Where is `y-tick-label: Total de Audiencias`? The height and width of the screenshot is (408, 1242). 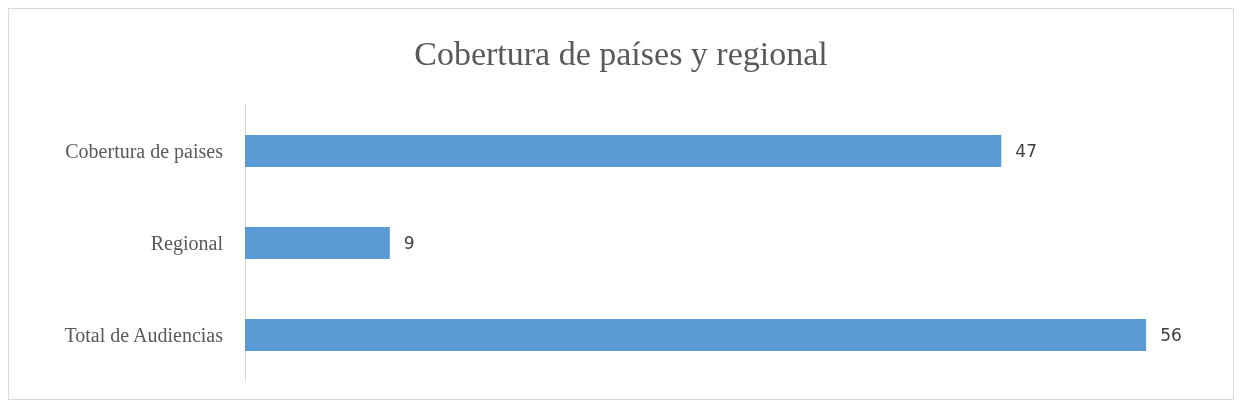
y-tick-label: Total de Audiencias is located at coordinates (144, 335).